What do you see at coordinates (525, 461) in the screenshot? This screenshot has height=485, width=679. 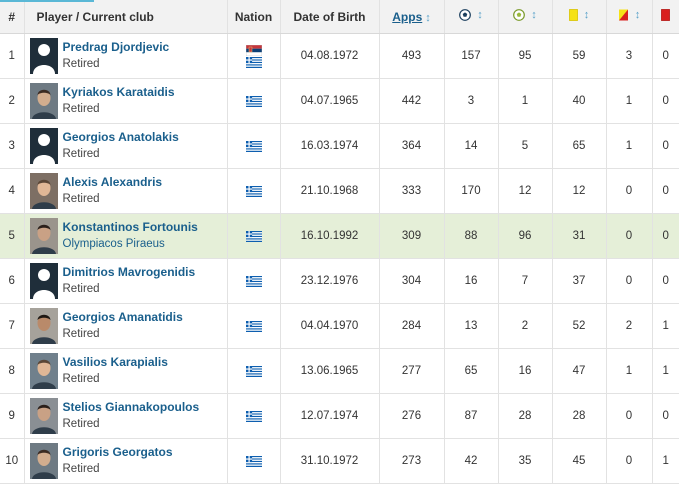 I see `assists-cell: 35` at bounding box center [525, 461].